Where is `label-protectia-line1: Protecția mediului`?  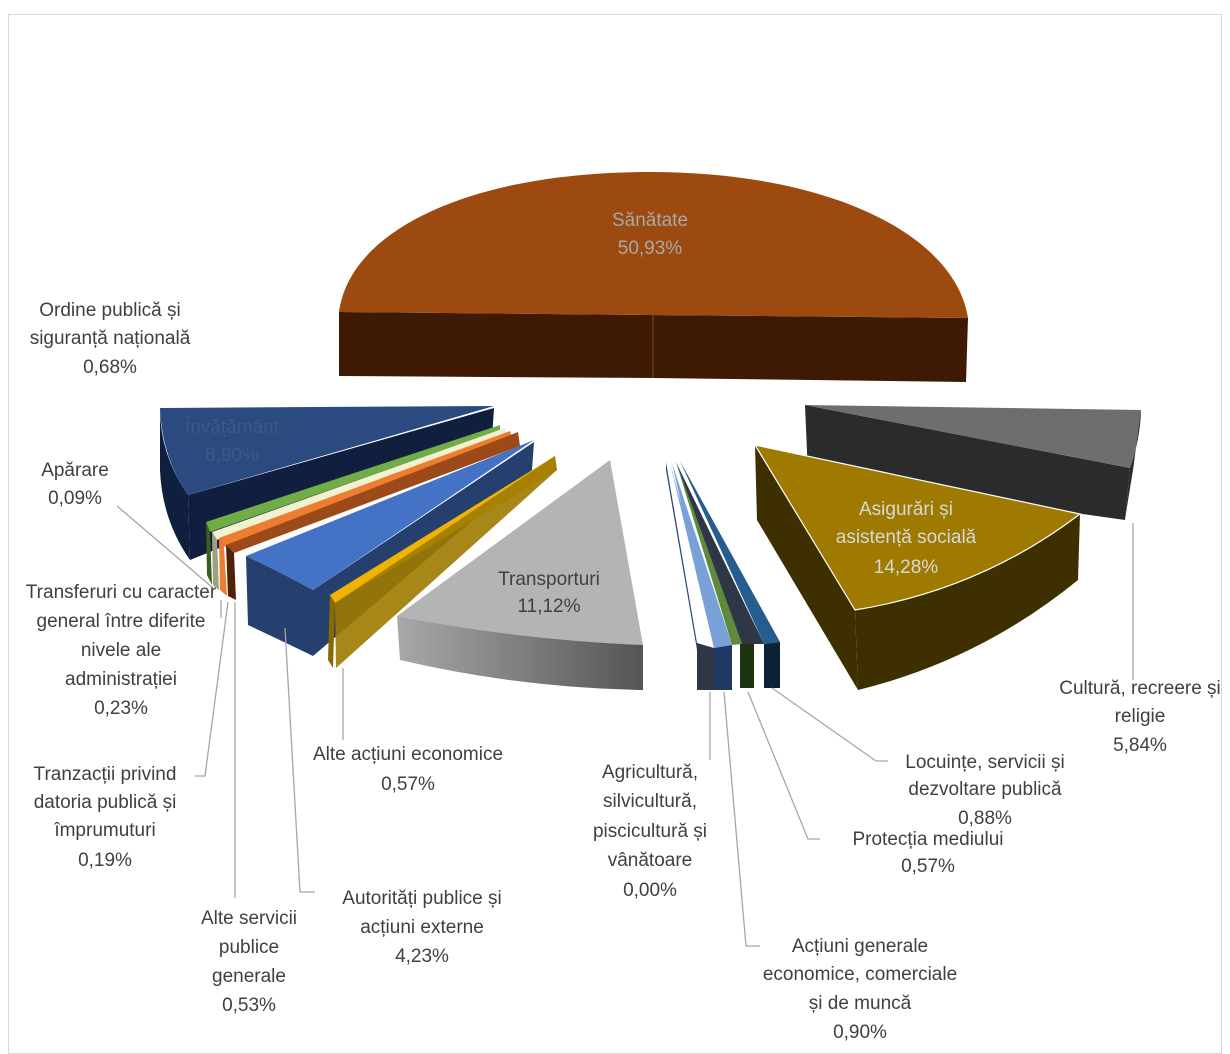 label-protectia-line1: Protecția mediului is located at coordinates (927, 839).